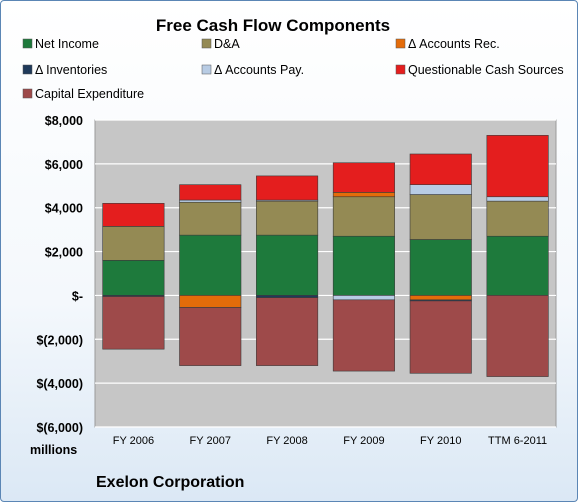  I want to click on bar-net-income-fy-2006, so click(133, 278).